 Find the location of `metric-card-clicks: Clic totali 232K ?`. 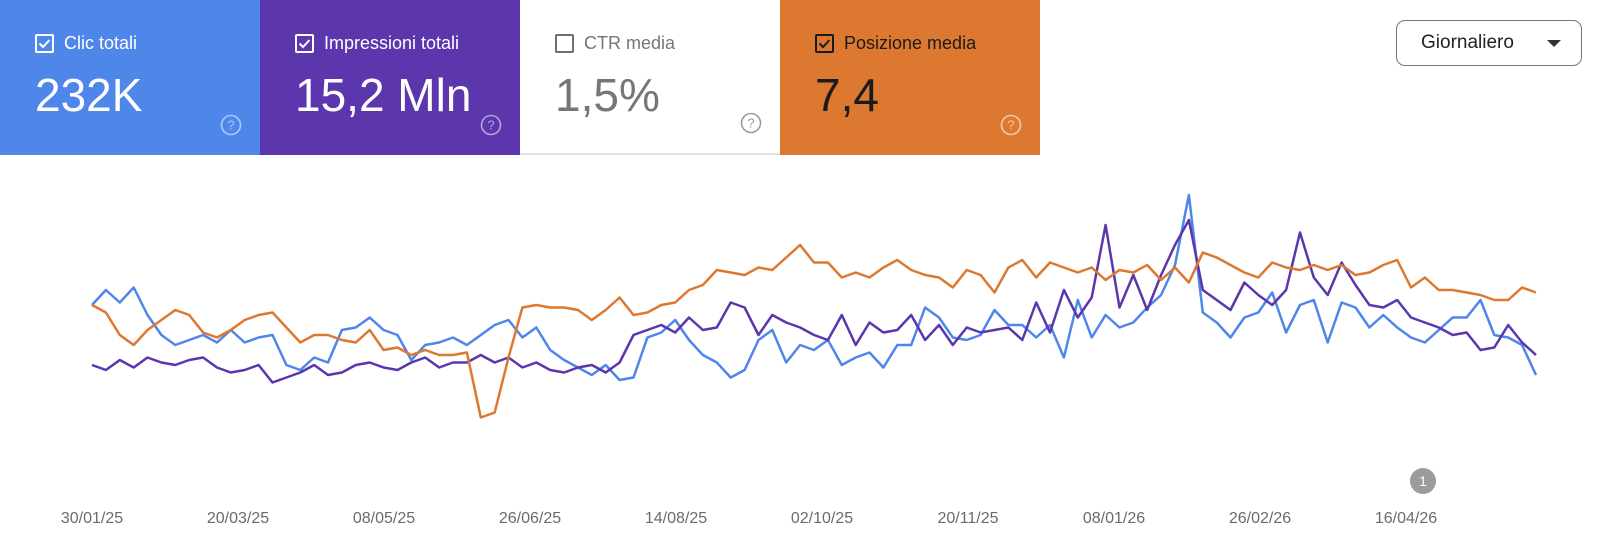

metric-card-clicks: Clic totali 232K ? is located at coordinates (130, 77).